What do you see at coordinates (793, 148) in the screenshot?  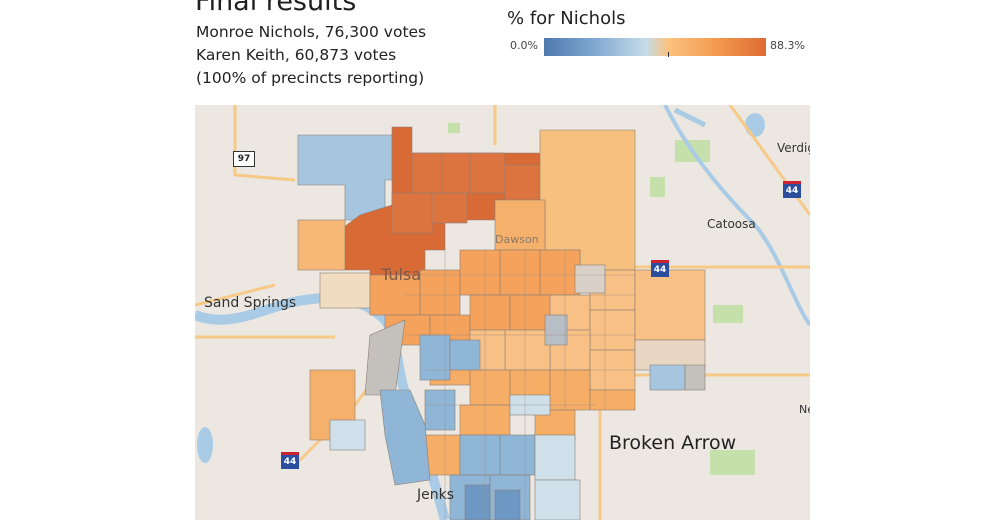 I see `place-label-verdigris: Verdig` at bounding box center [793, 148].